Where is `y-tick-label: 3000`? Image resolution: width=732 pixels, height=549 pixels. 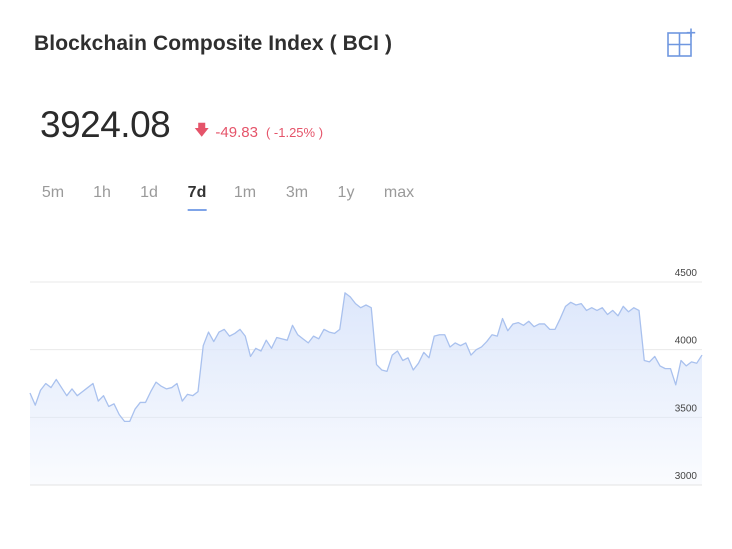 y-tick-label: 3000 is located at coordinates (686, 476).